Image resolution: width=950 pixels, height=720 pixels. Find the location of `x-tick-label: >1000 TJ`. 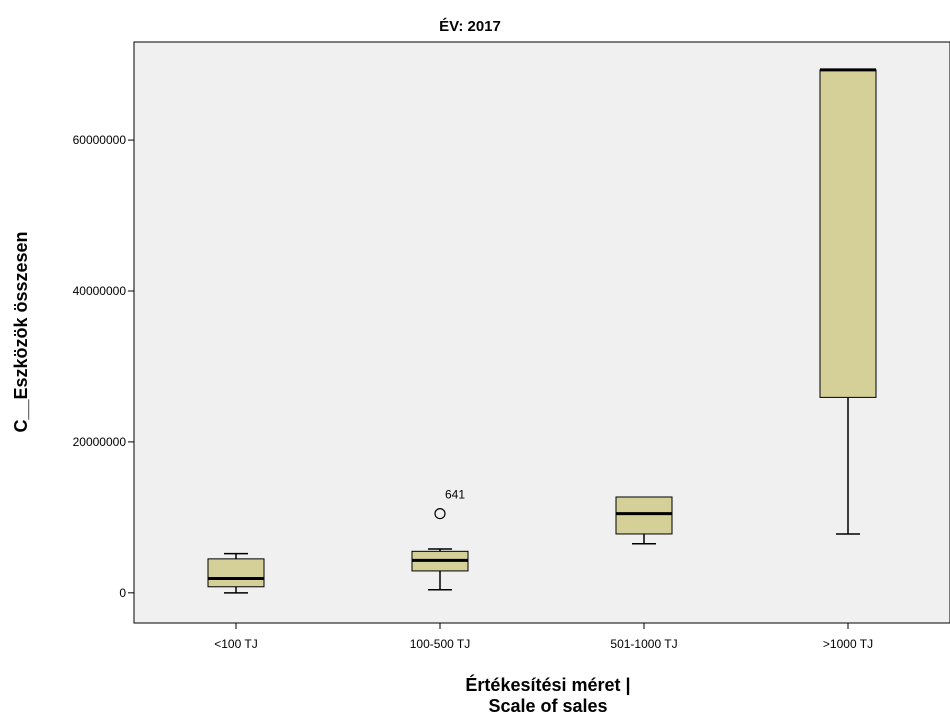

x-tick-label: >1000 TJ is located at coordinates (848, 644).